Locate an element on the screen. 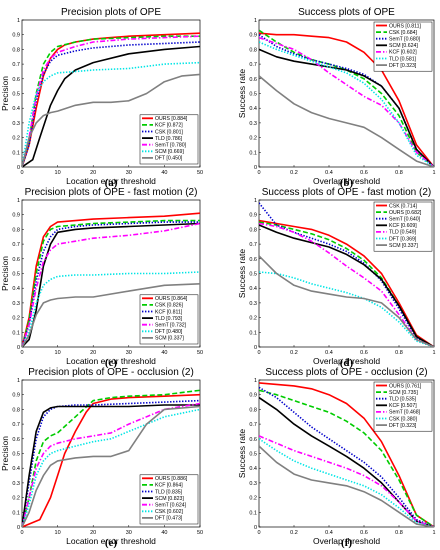  legend-entry: KCF [0.872] is located at coordinates (169, 126).